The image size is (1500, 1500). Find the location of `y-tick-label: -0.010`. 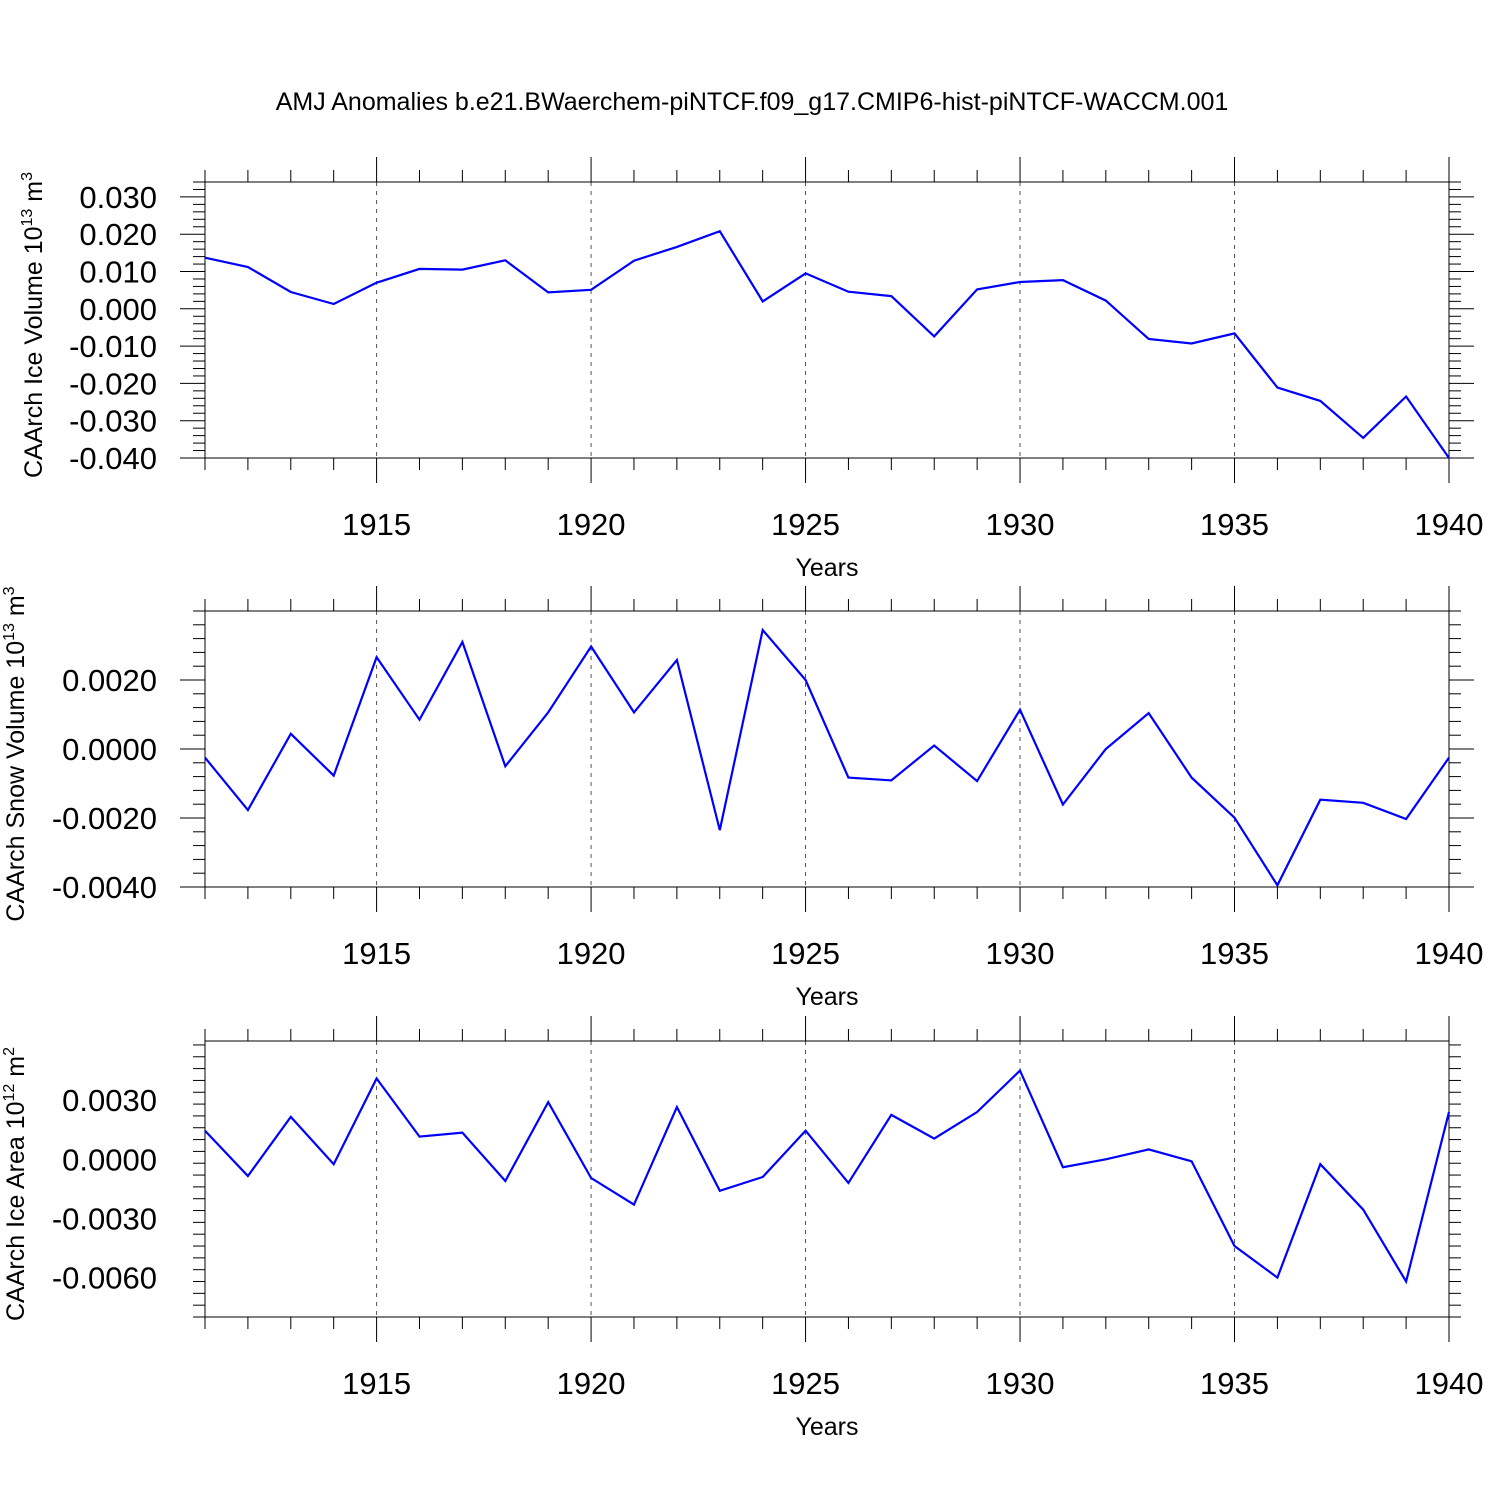

y-tick-label: -0.010 is located at coordinates (113, 346).